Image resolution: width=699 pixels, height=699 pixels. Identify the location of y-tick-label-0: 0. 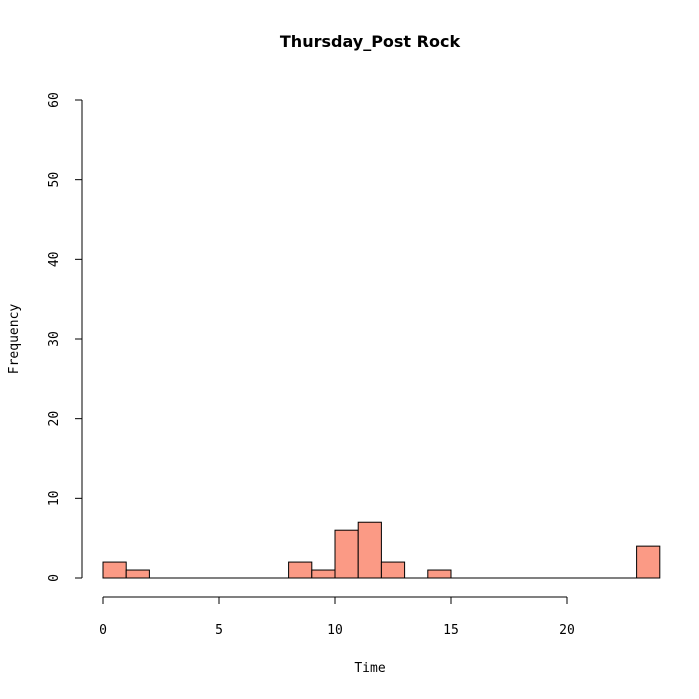
(54, 578).